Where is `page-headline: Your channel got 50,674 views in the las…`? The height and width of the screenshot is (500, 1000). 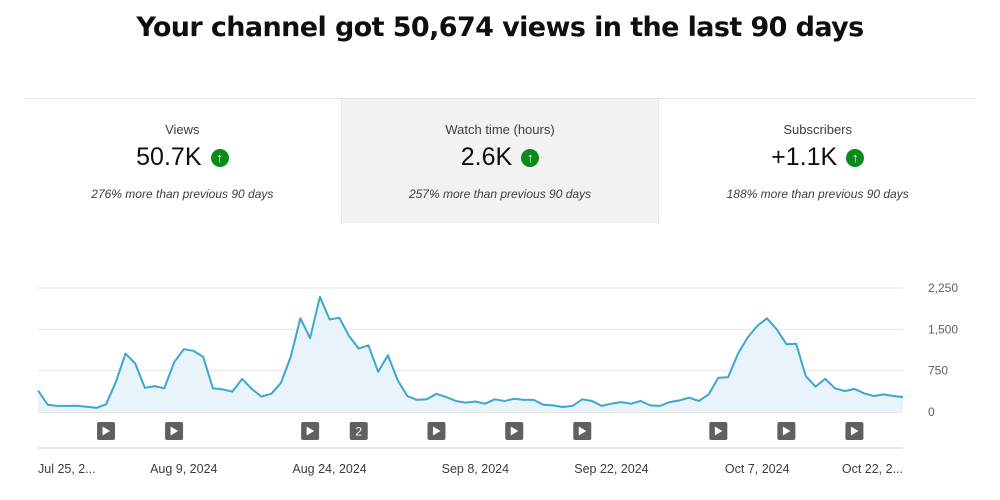
page-headline: Your channel got 50,674 views in the las… is located at coordinates (500, 27).